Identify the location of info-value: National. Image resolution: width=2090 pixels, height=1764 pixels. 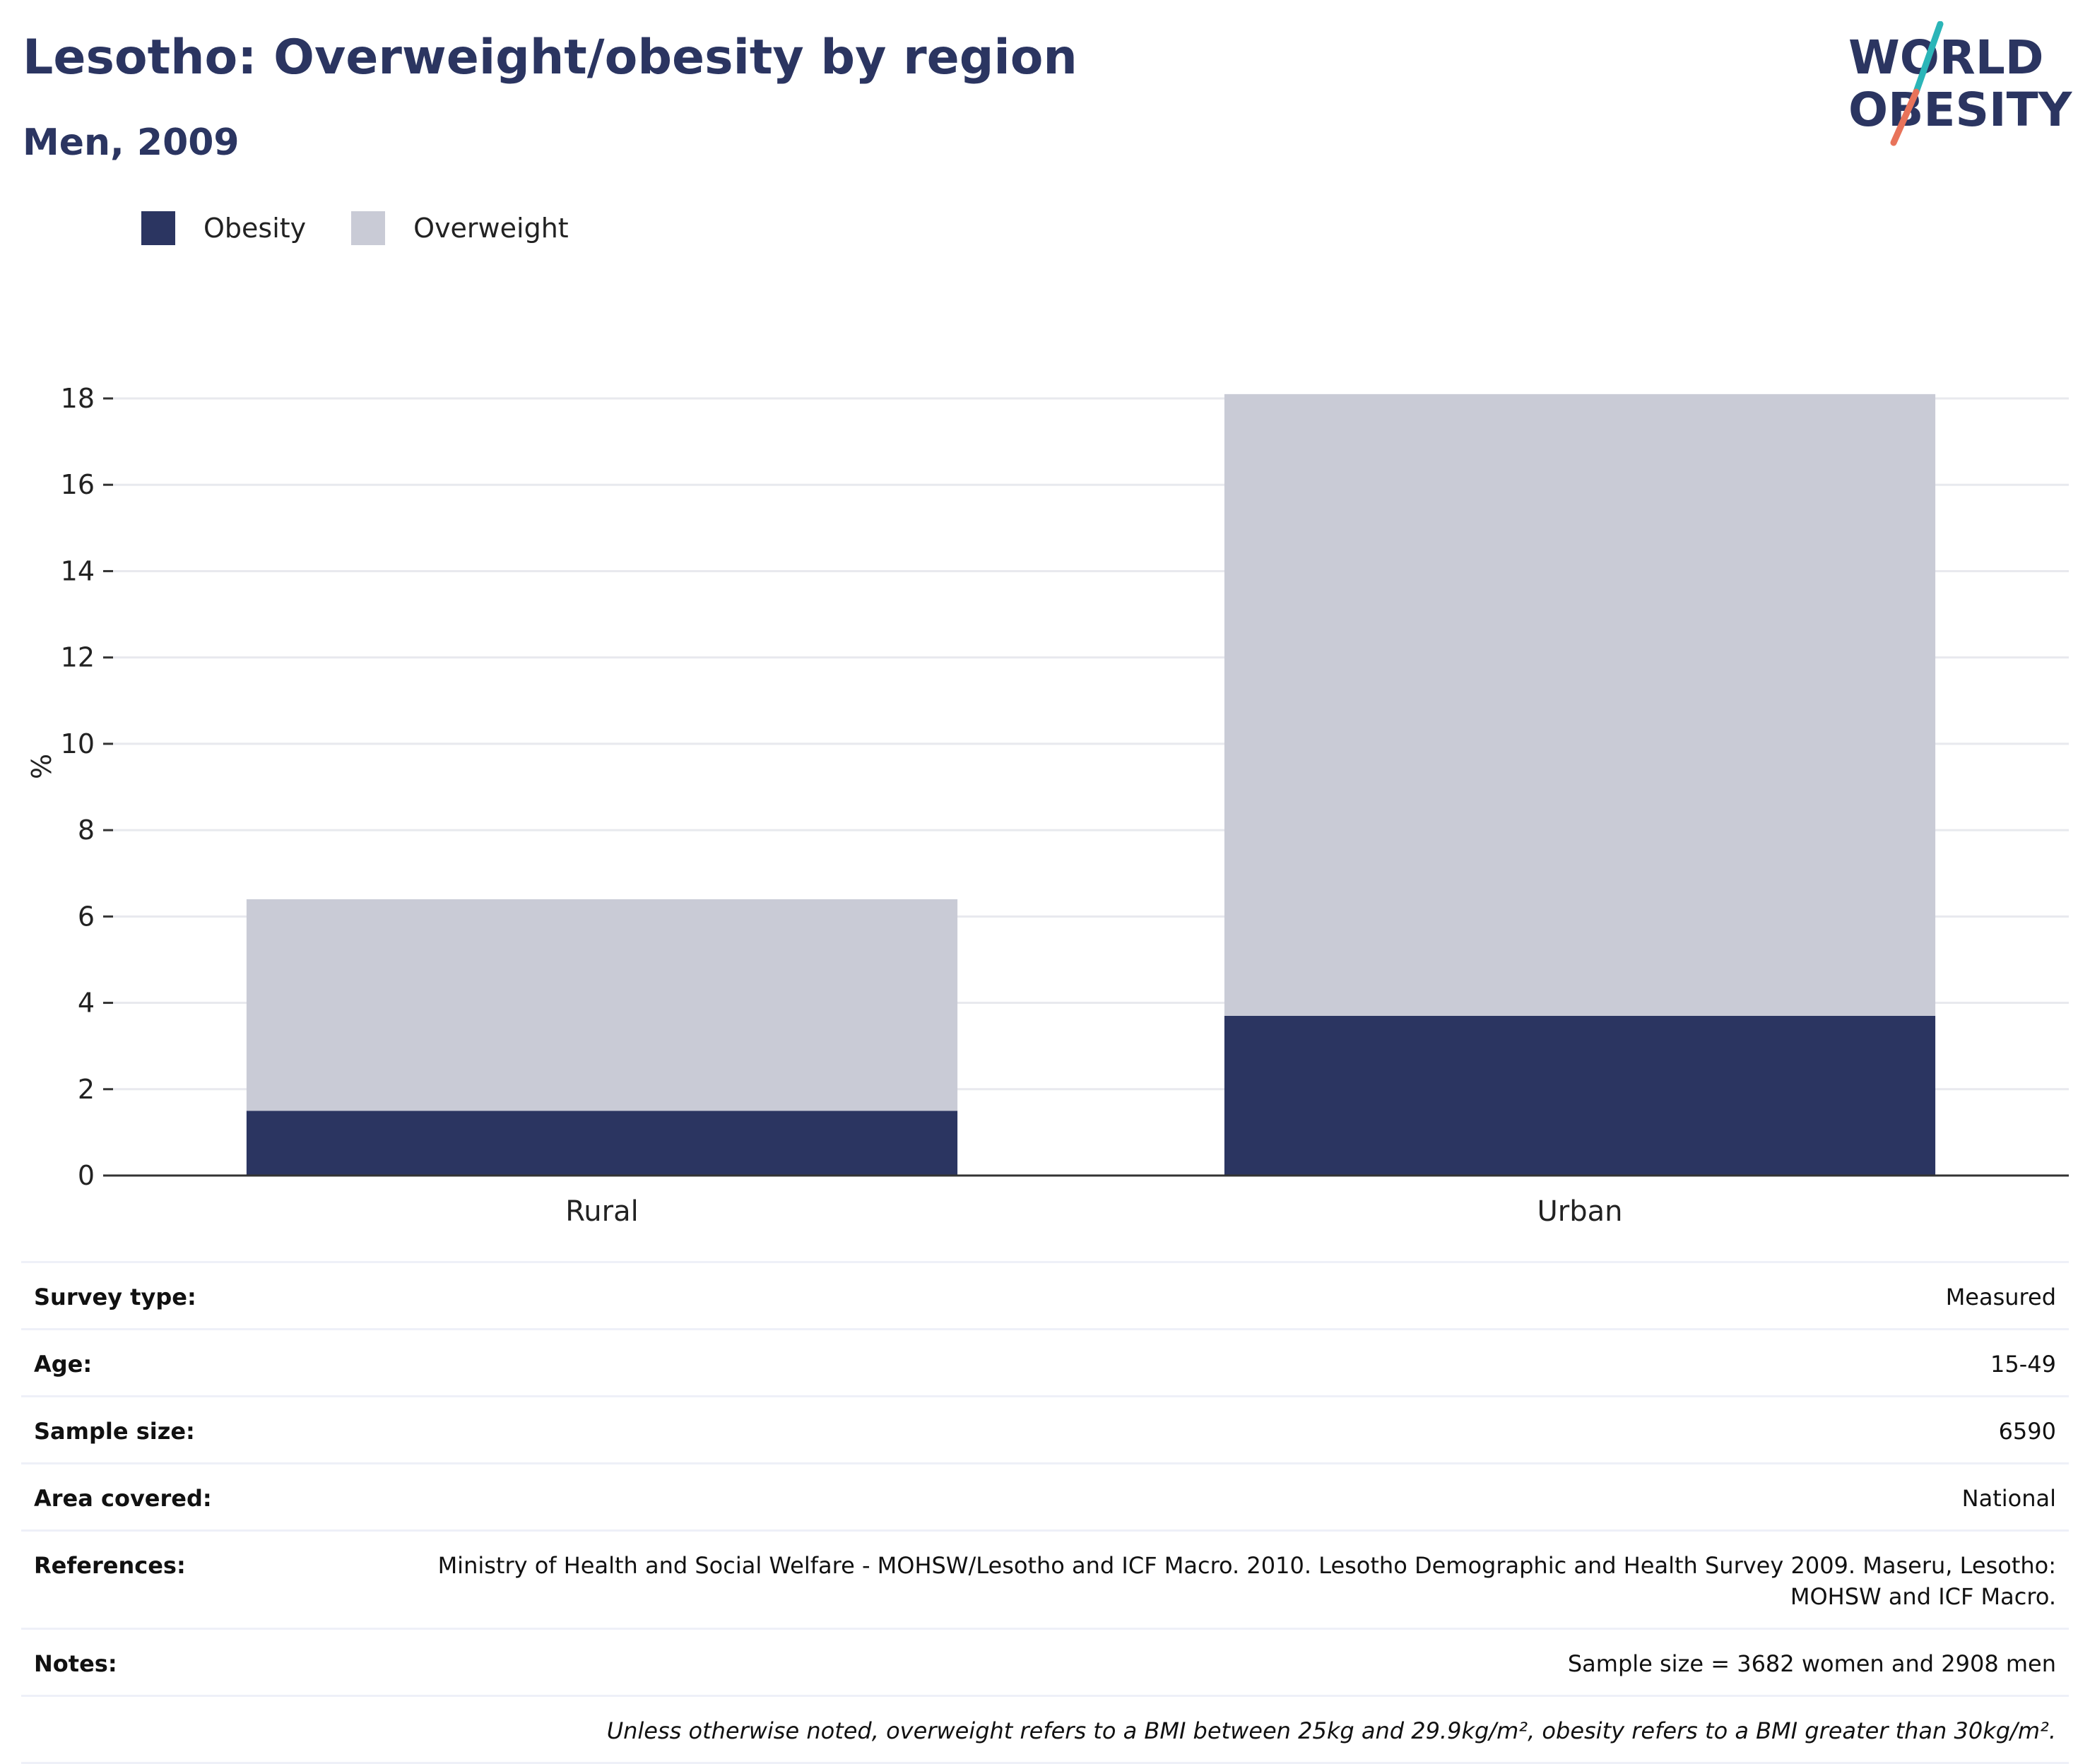
(2009, 1498).